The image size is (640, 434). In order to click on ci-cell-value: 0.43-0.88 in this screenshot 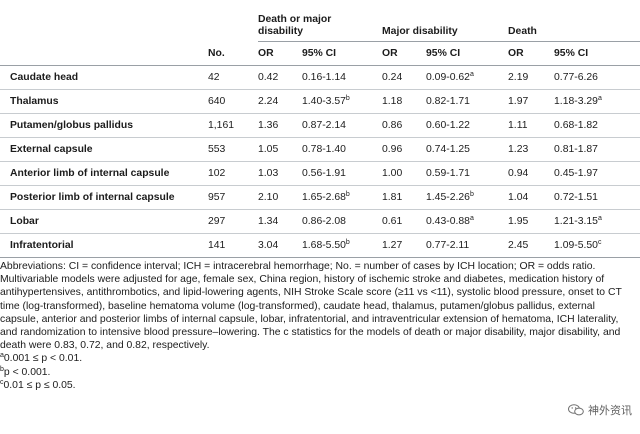, I will do `click(448, 221)`.